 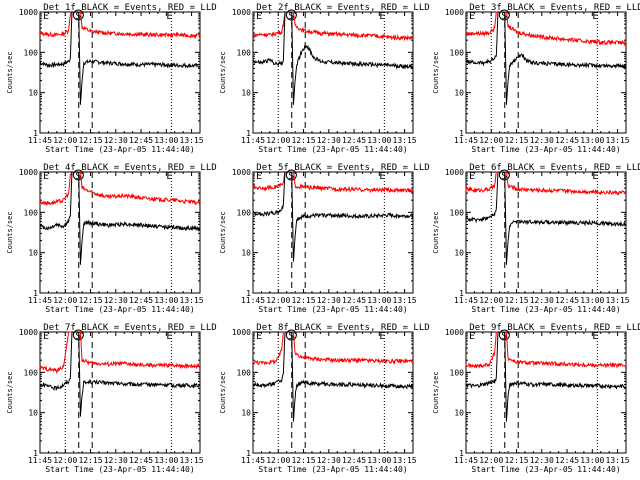 I want to click on panel-title: Det 7f BLACK = Events, RED = LLD, so click(x=129, y=328).